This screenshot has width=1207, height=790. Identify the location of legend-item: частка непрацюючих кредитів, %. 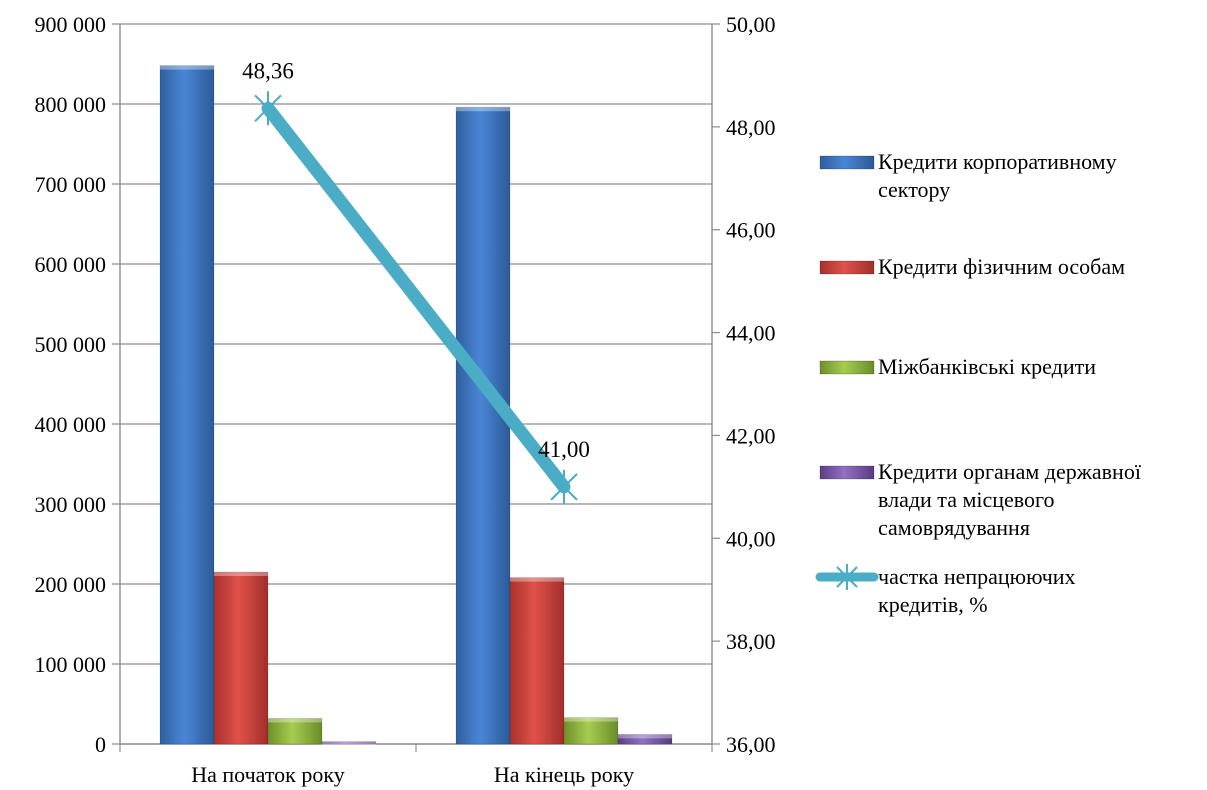
(945, 590).